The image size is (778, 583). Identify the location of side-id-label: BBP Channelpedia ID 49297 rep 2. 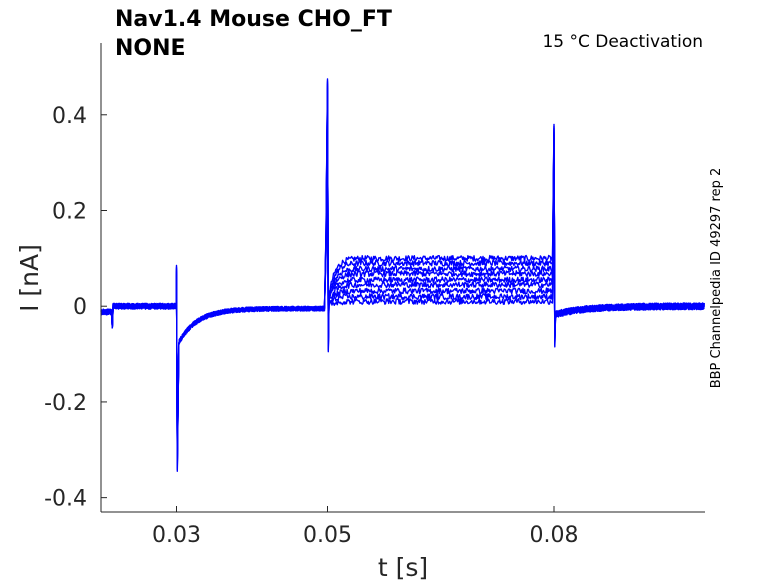
(716, 278).